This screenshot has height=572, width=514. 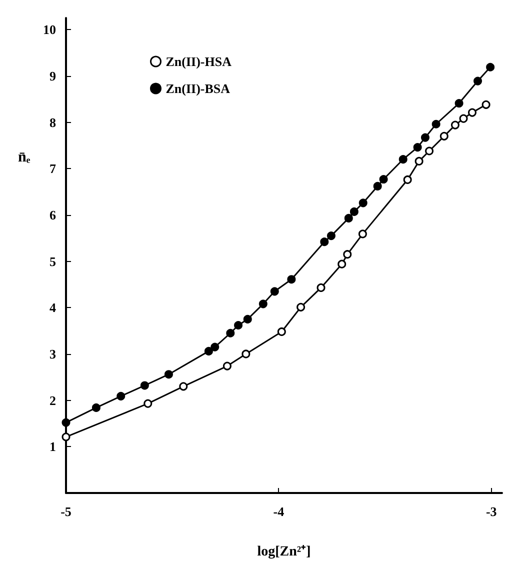 What do you see at coordinates (53, 214) in the screenshot?
I see `y-tick-label: 6` at bounding box center [53, 214].